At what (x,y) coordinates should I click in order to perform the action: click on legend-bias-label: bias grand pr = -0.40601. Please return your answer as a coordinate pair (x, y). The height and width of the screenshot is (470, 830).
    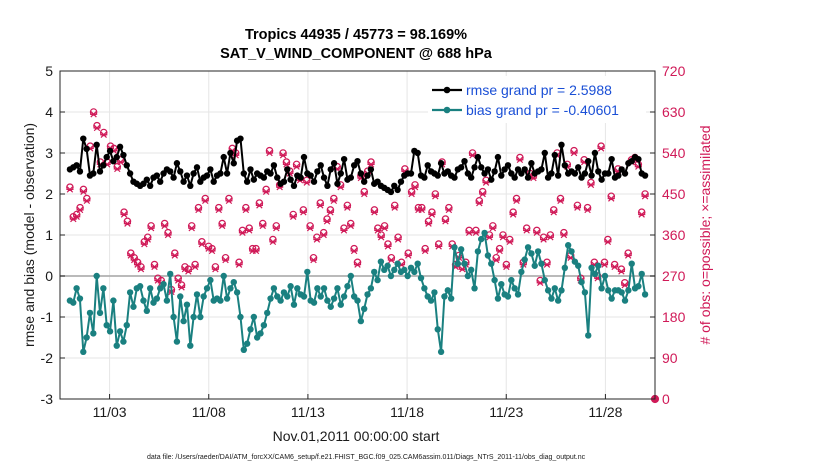
    Looking at the image, I should click on (542, 110).